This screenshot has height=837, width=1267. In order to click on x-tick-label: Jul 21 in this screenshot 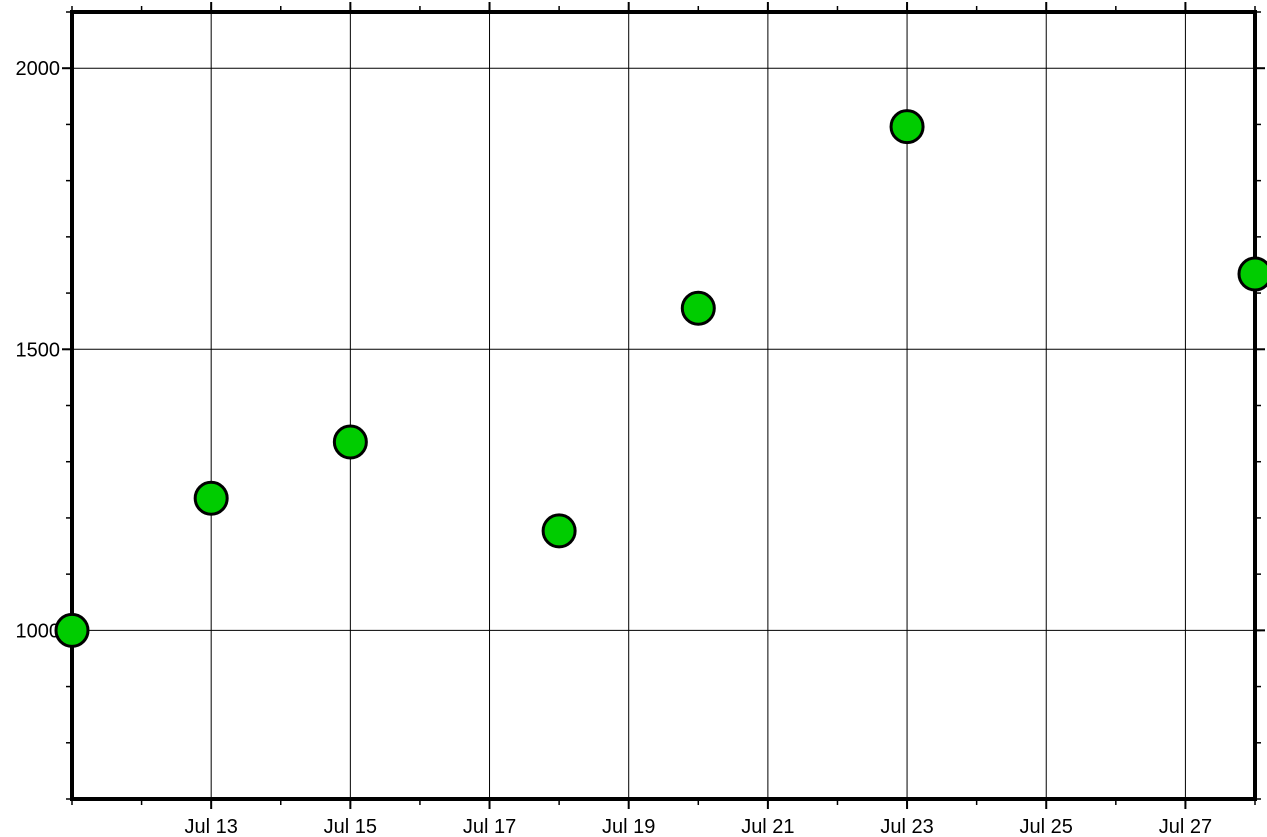, I will do `click(767, 826)`.